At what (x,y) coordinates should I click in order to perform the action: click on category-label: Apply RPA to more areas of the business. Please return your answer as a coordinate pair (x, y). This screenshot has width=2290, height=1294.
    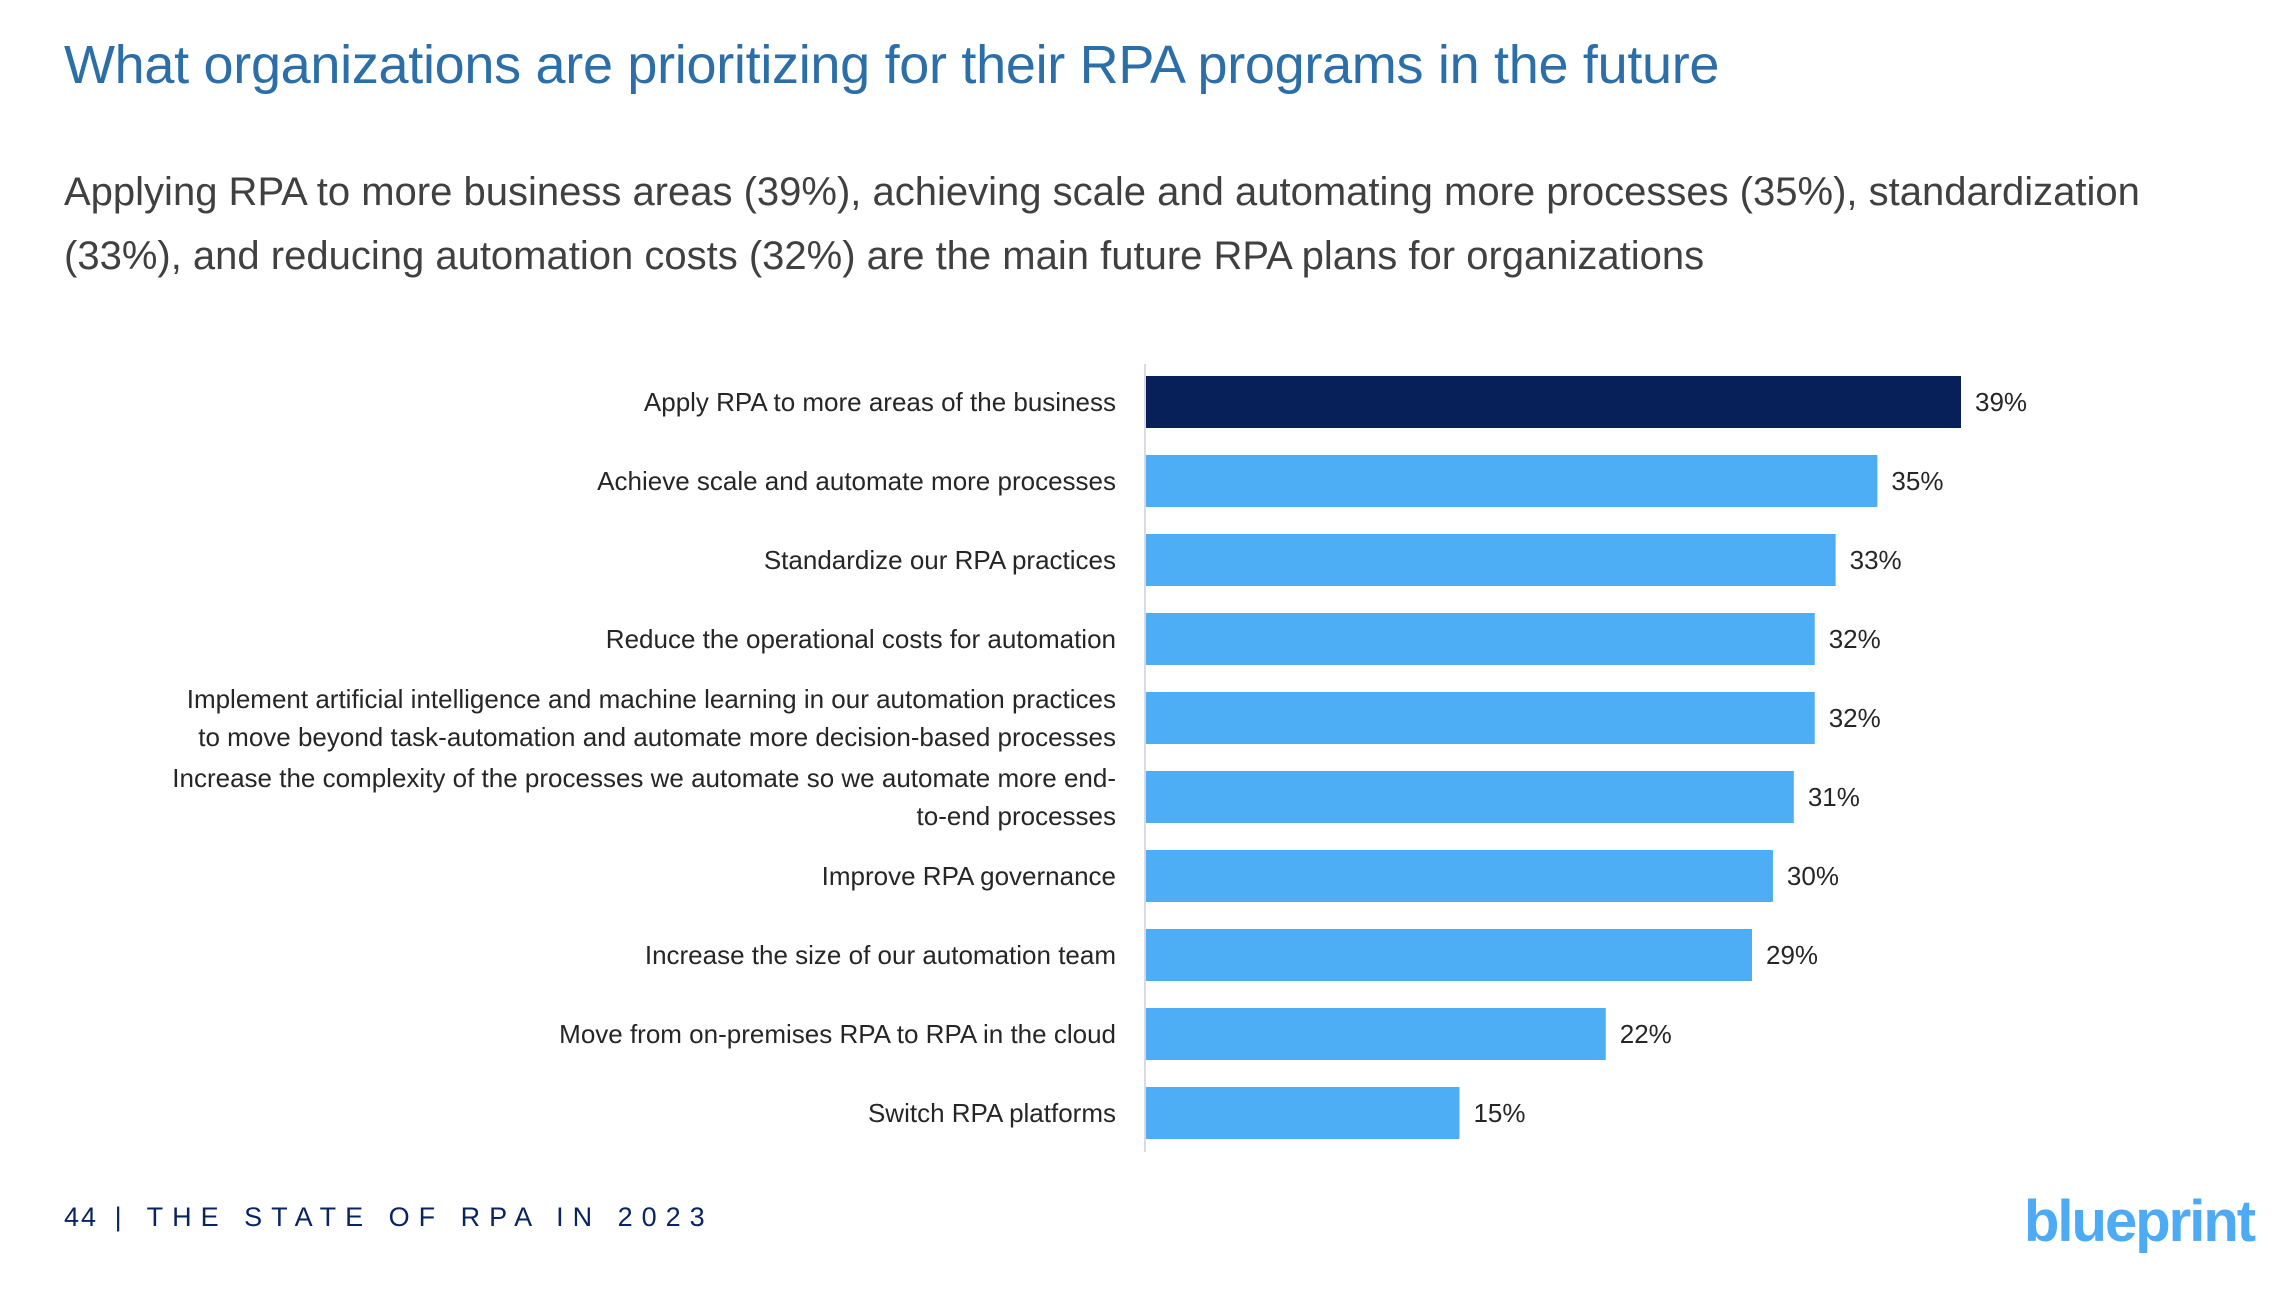
    Looking at the image, I should click on (880, 402).